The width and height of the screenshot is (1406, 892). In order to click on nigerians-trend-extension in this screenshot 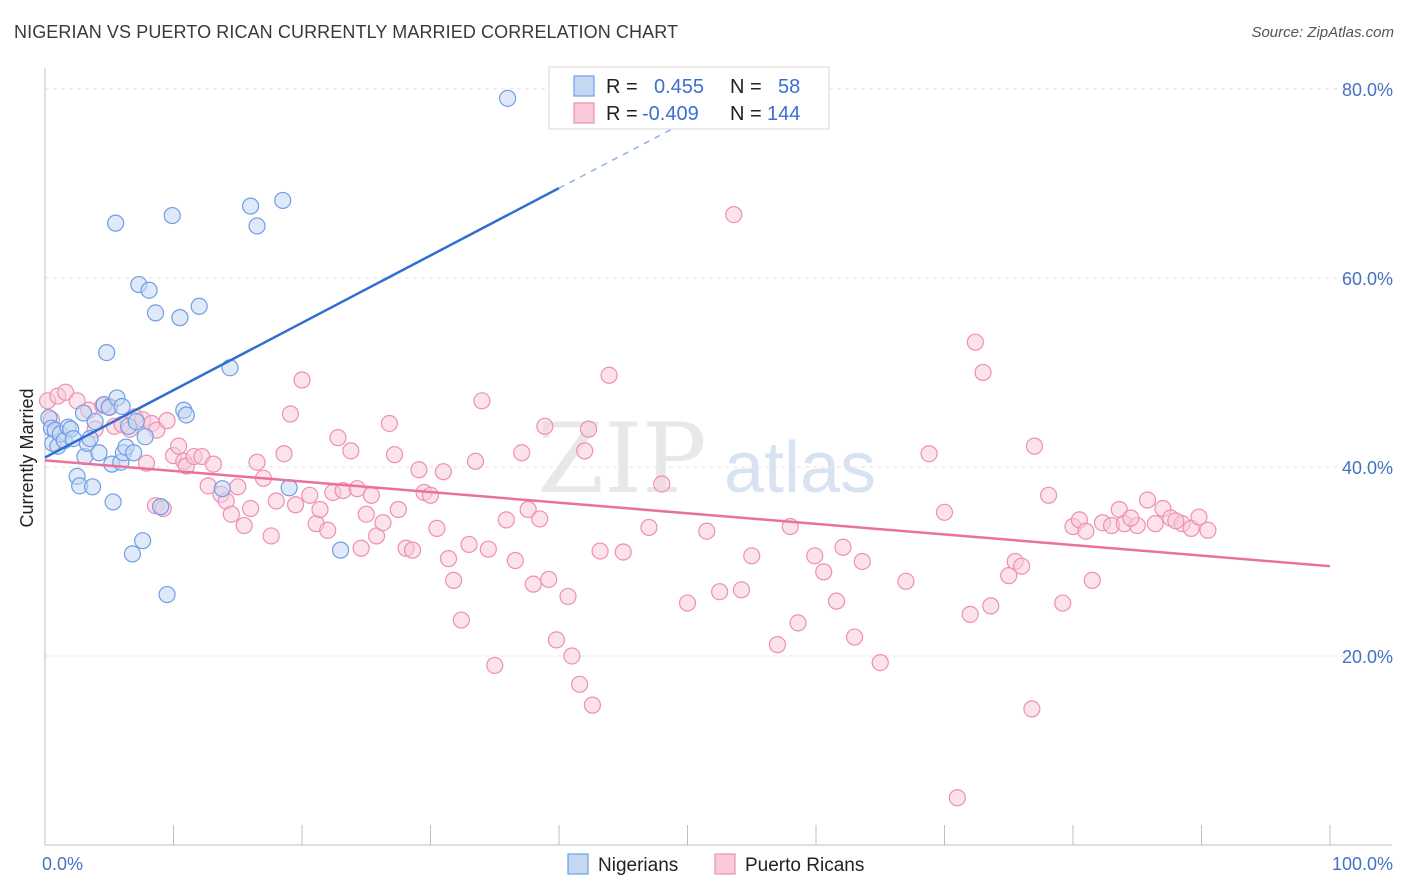, I will do `click(623, 154)`.